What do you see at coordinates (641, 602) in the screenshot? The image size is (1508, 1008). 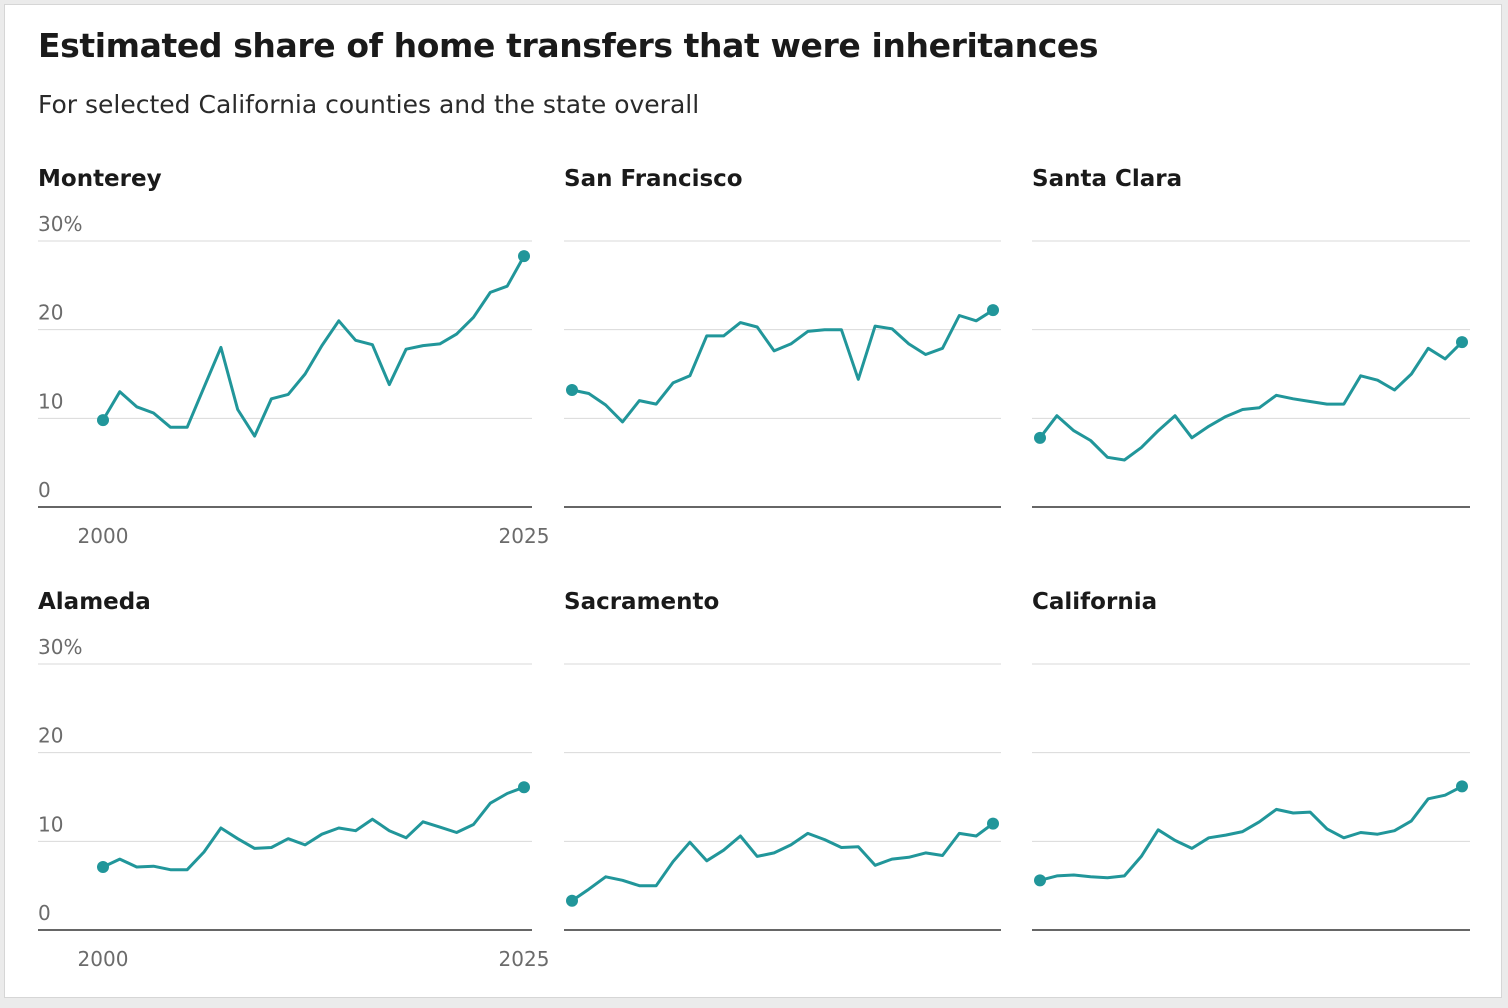 I see `panel-title: Sacramento` at bounding box center [641, 602].